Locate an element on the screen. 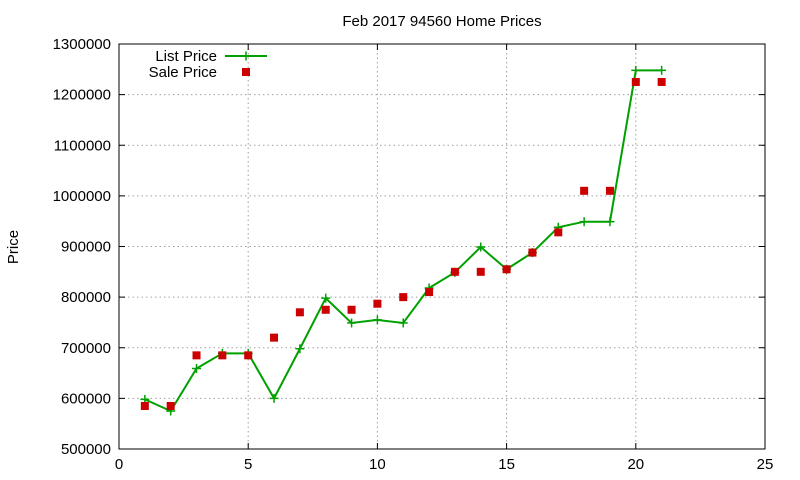  y-tick-label: 500000 is located at coordinates (86, 449).